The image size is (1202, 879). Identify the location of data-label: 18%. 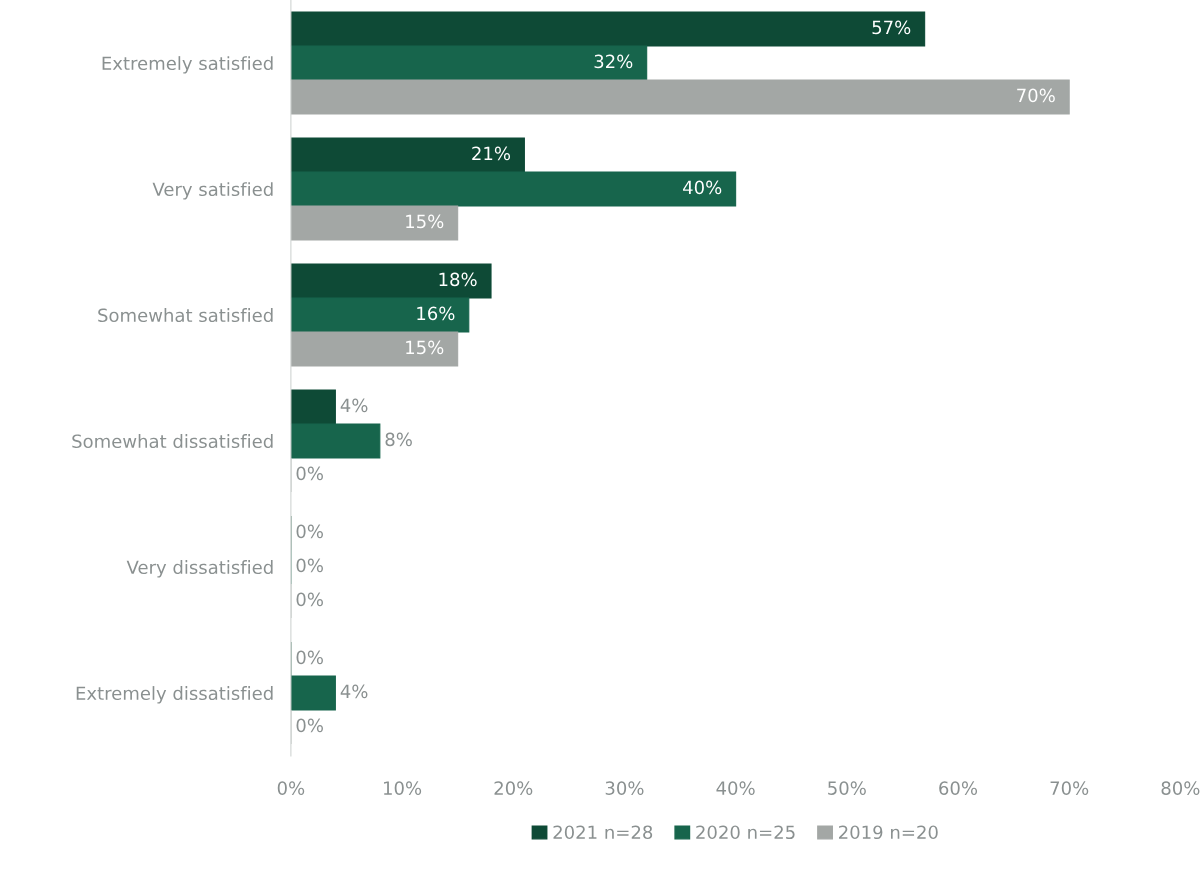
(458, 279).